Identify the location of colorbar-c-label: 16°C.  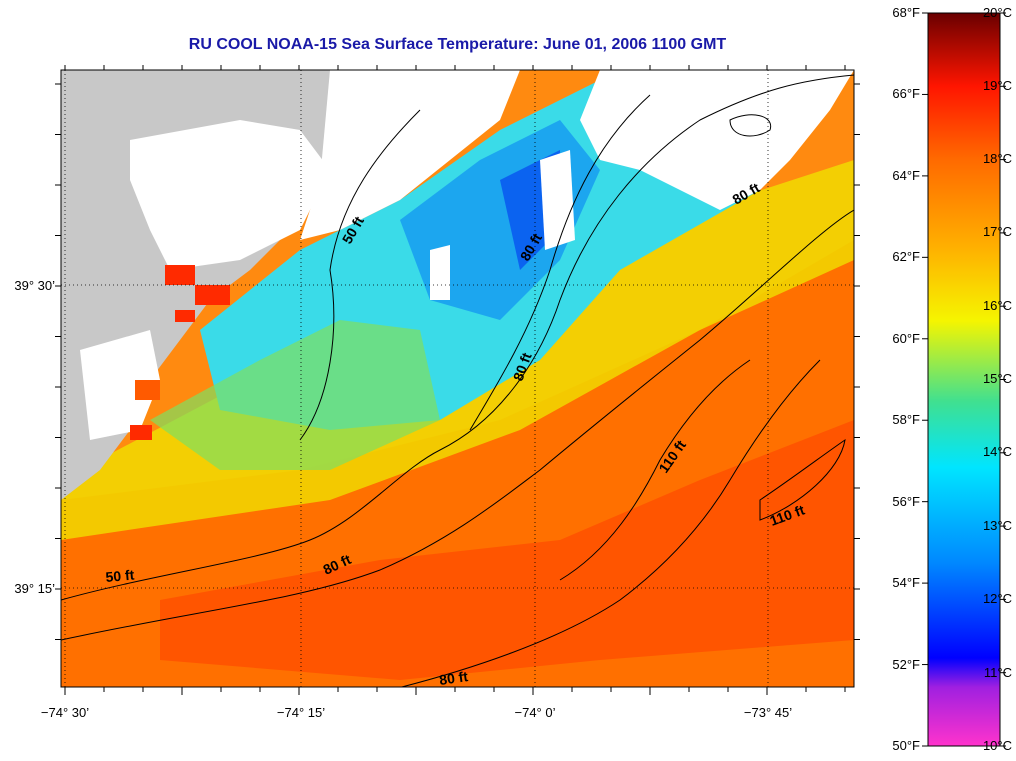
(997, 305).